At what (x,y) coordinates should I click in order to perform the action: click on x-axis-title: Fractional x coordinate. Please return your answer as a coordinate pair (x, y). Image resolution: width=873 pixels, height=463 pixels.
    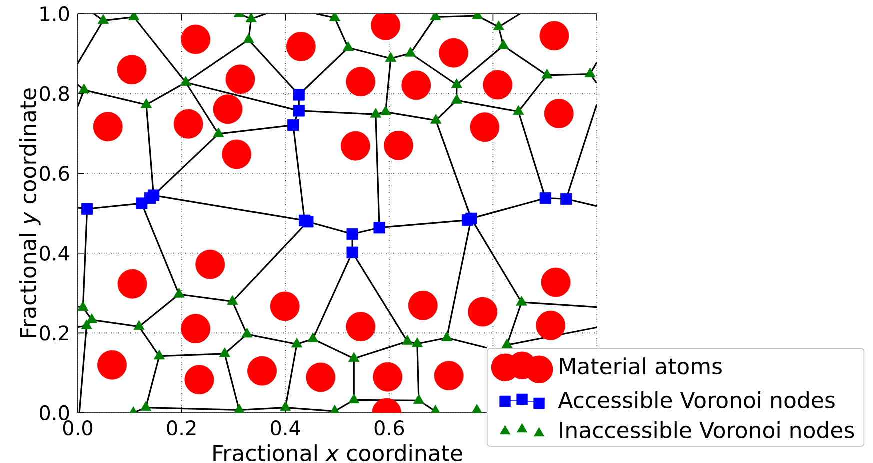
    Looking at the image, I should click on (338, 453).